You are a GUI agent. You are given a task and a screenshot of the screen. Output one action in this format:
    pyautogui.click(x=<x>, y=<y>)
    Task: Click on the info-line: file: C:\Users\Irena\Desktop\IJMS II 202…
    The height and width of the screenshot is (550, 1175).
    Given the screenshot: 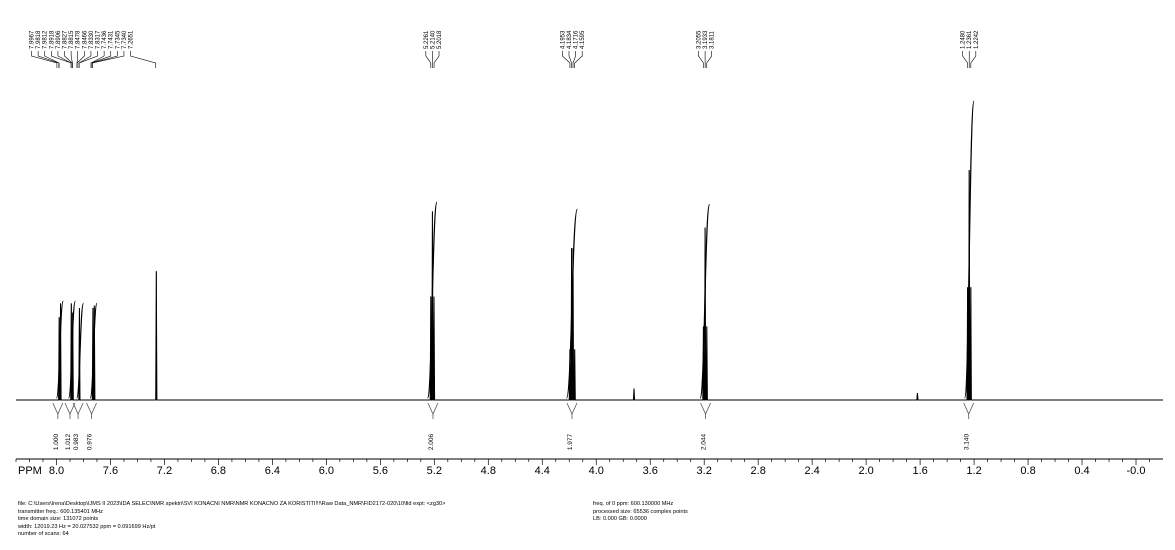 What is the action you would take?
    pyautogui.click(x=232, y=504)
    